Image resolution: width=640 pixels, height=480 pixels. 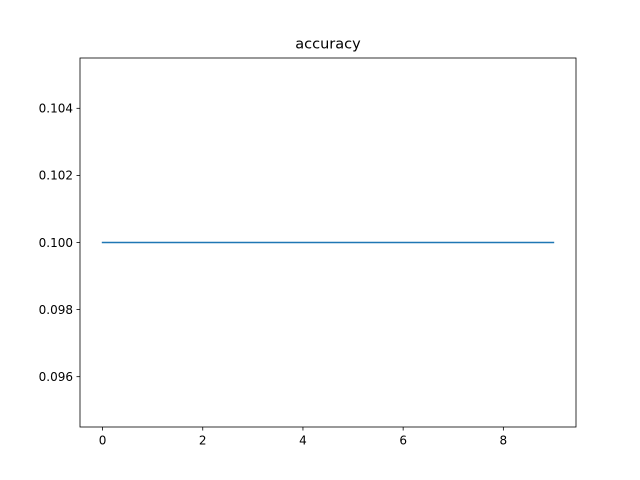 I want to click on chart-title: accuracy, so click(x=328, y=45).